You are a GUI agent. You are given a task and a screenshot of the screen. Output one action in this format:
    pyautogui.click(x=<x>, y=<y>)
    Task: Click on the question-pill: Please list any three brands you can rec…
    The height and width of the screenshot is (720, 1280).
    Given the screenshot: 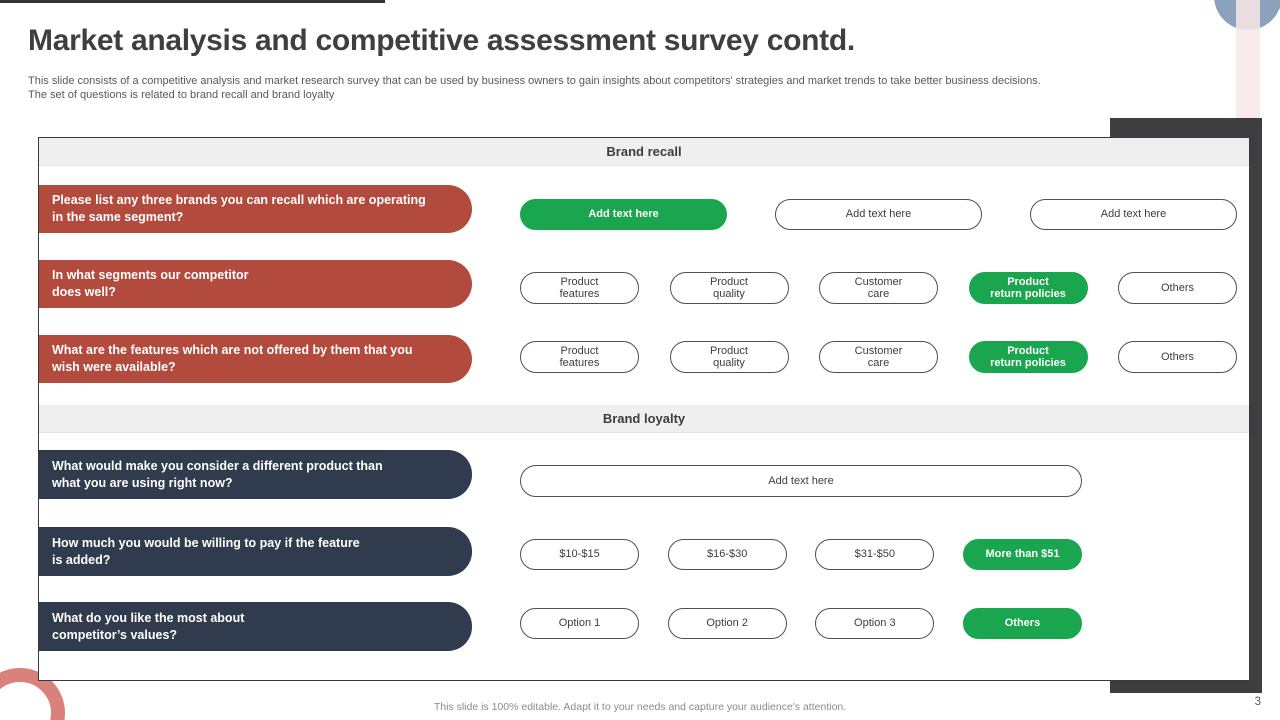 What is the action you would take?
    pyautogui.click(x=255, y=209)
    